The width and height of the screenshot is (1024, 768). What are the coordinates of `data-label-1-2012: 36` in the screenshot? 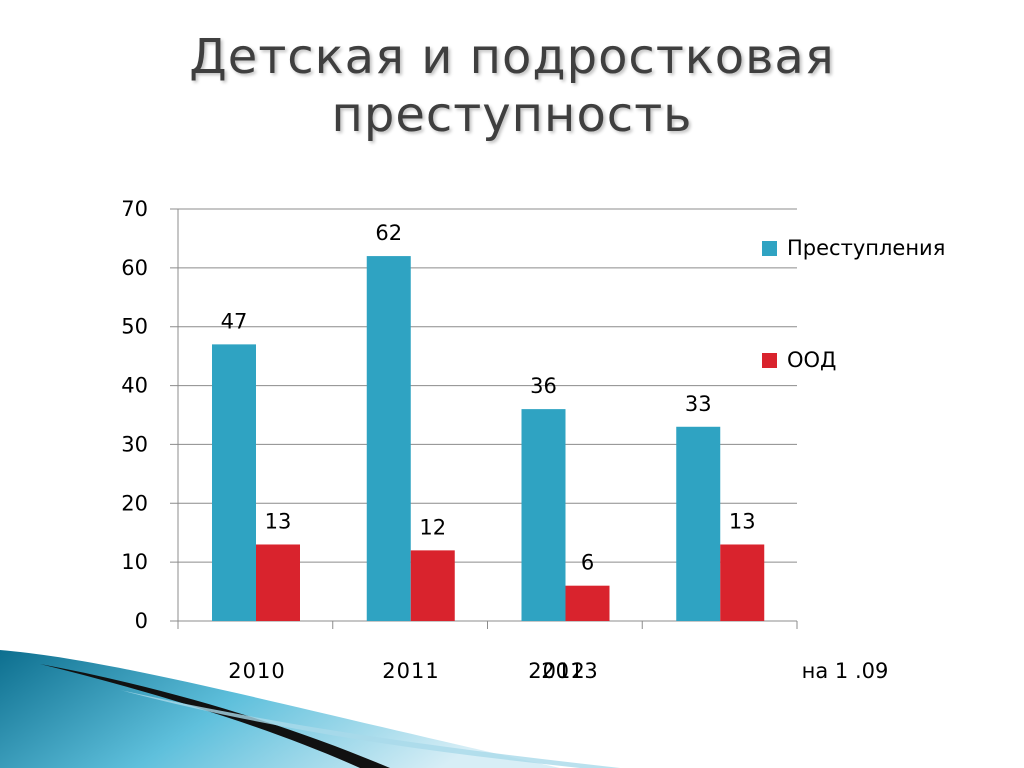 It's located at (543, 386).